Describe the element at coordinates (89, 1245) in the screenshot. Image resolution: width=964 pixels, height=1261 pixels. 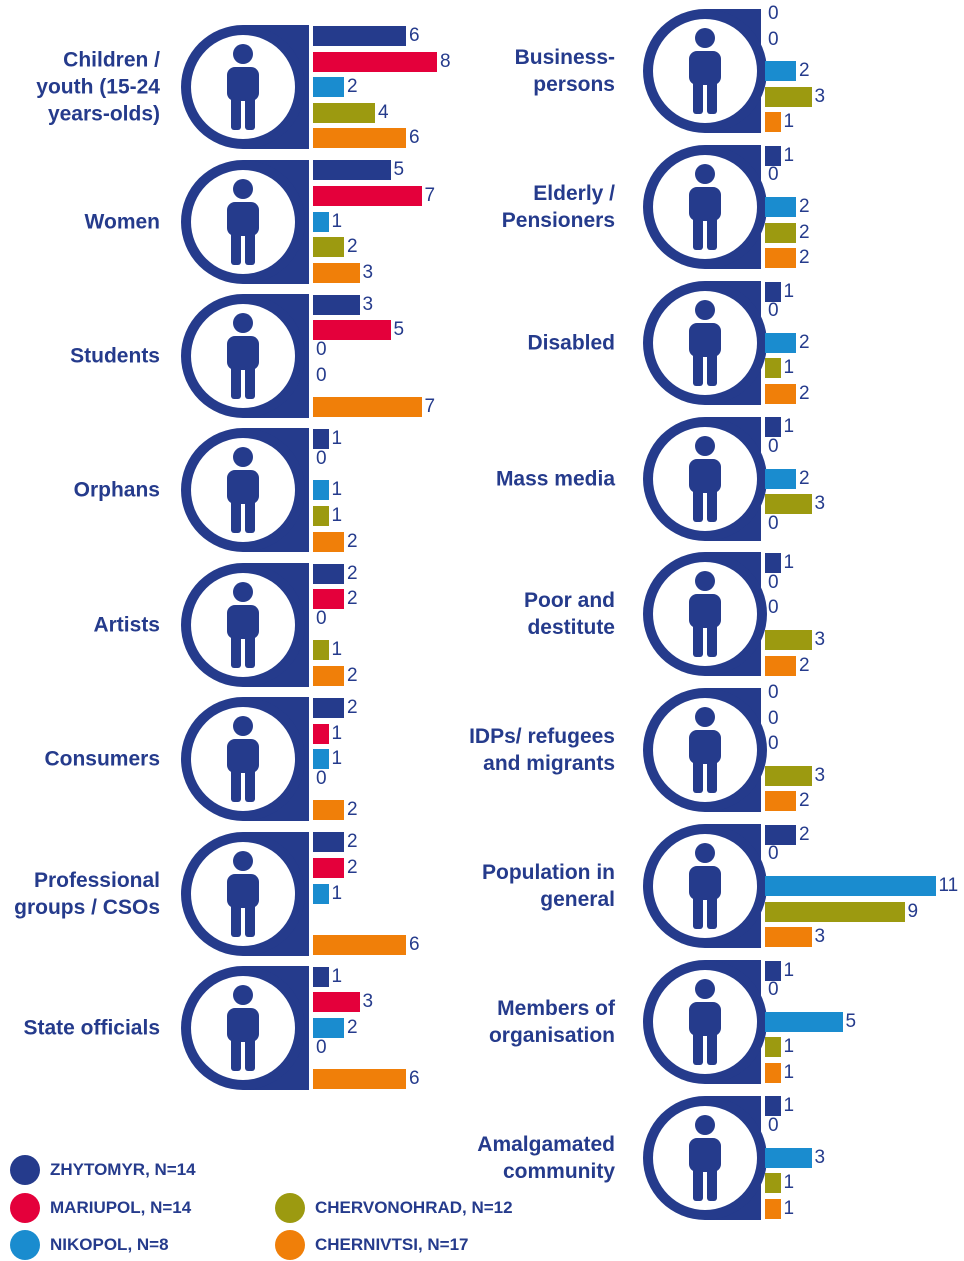
I see `legend-item: NIKOPOL, N=8` at that location.